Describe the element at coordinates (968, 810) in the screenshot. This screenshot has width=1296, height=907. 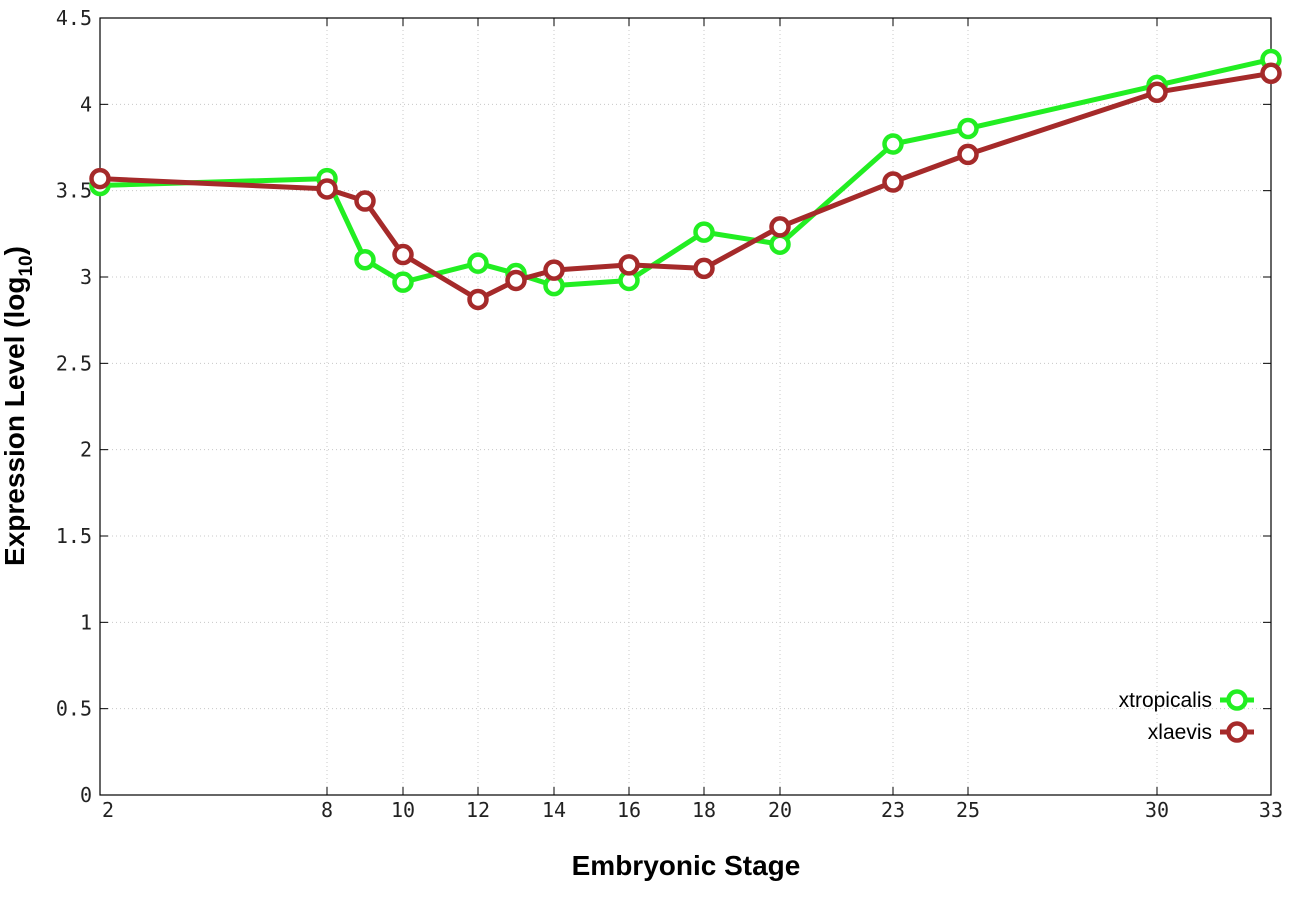
I see `x-tick-label: 25` at that location.